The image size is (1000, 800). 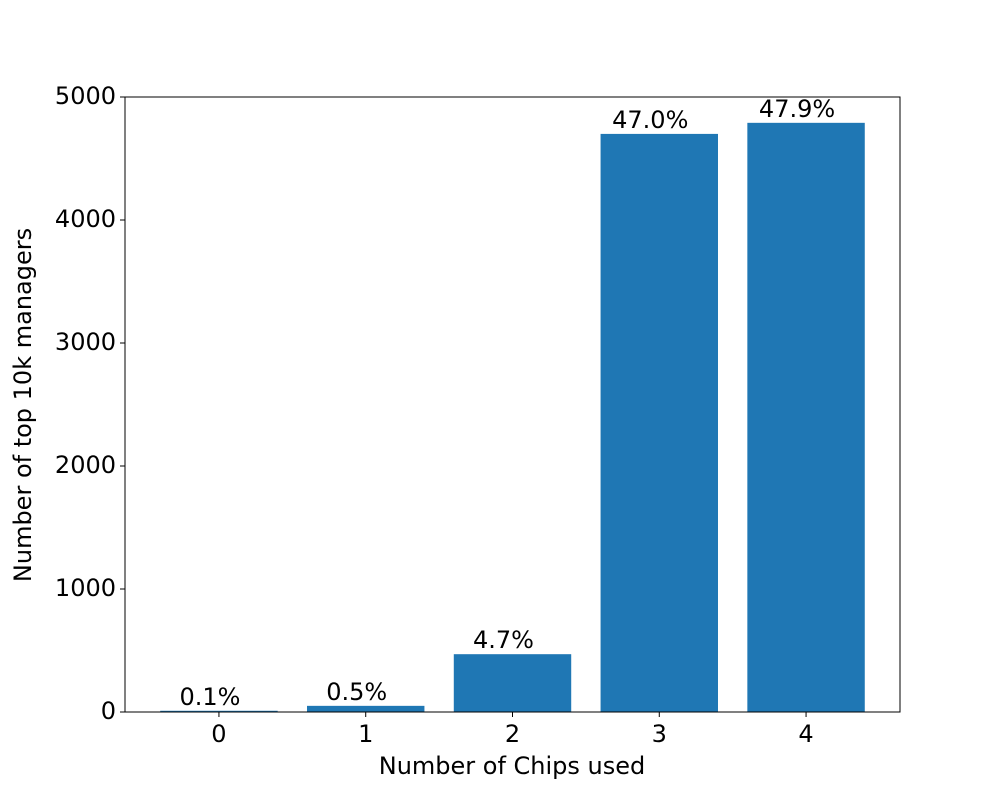 I want to click on value-label: 4.7%, so click(x=503, y=640).